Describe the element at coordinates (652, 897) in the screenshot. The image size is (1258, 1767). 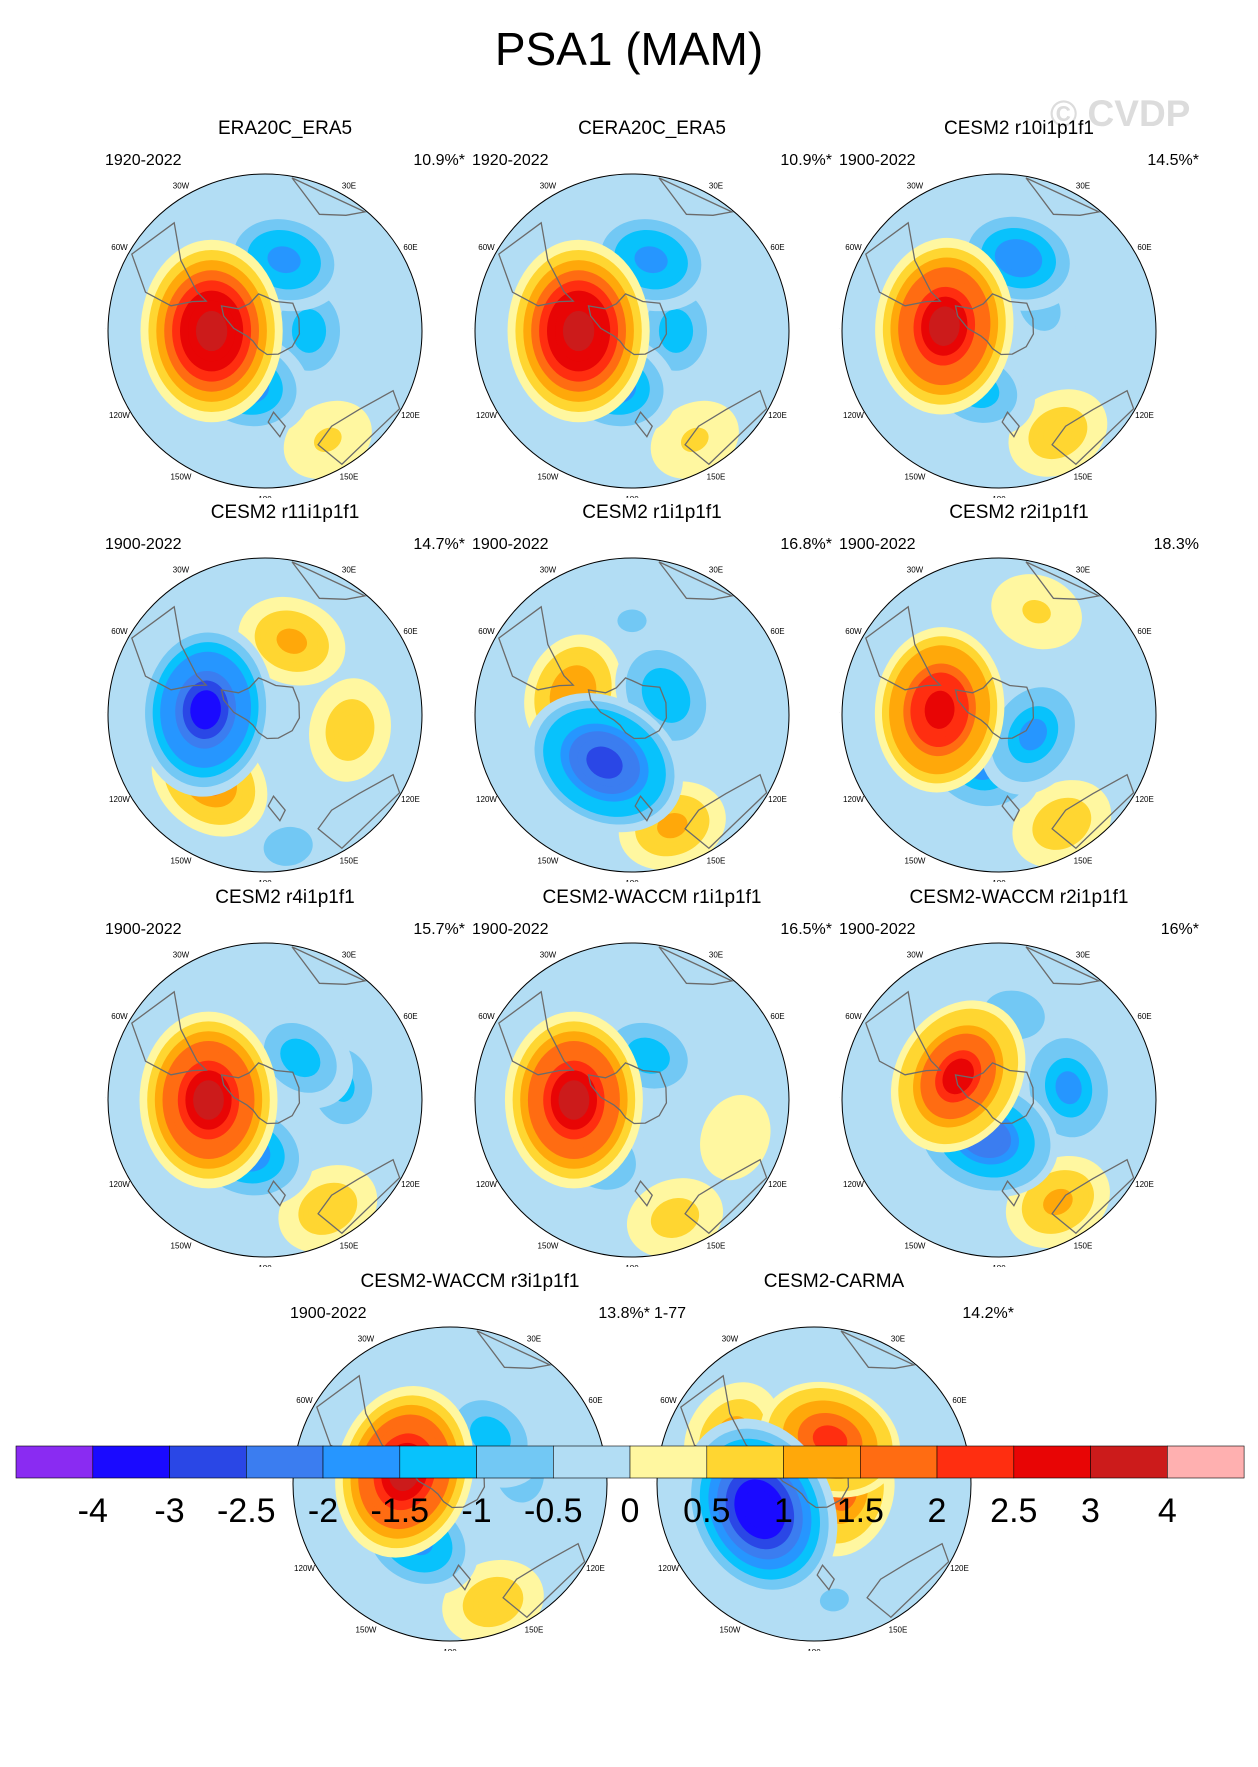
I see `panel-title: CESM2-WACCM r1i1p1f1` at that location.